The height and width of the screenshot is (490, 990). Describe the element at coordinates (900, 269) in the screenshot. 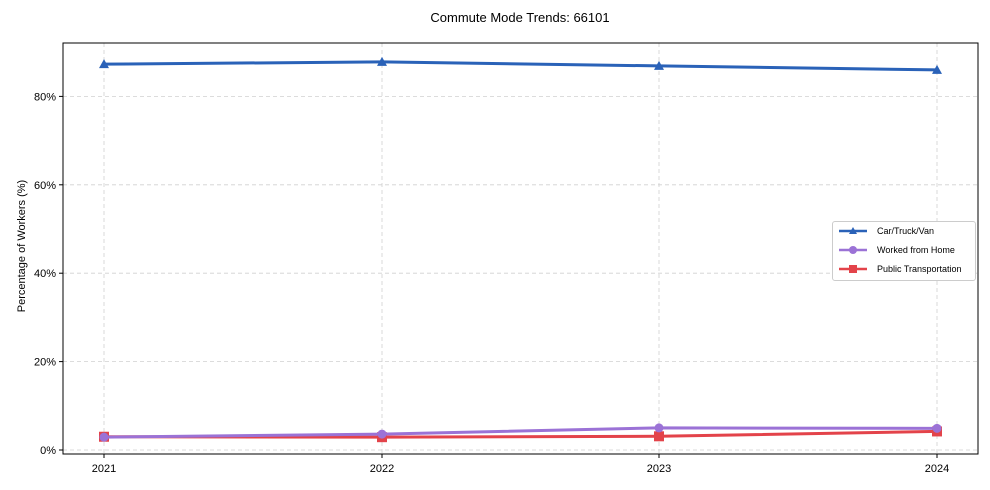

I see `legend-item-public: Public Transportation` at that location.